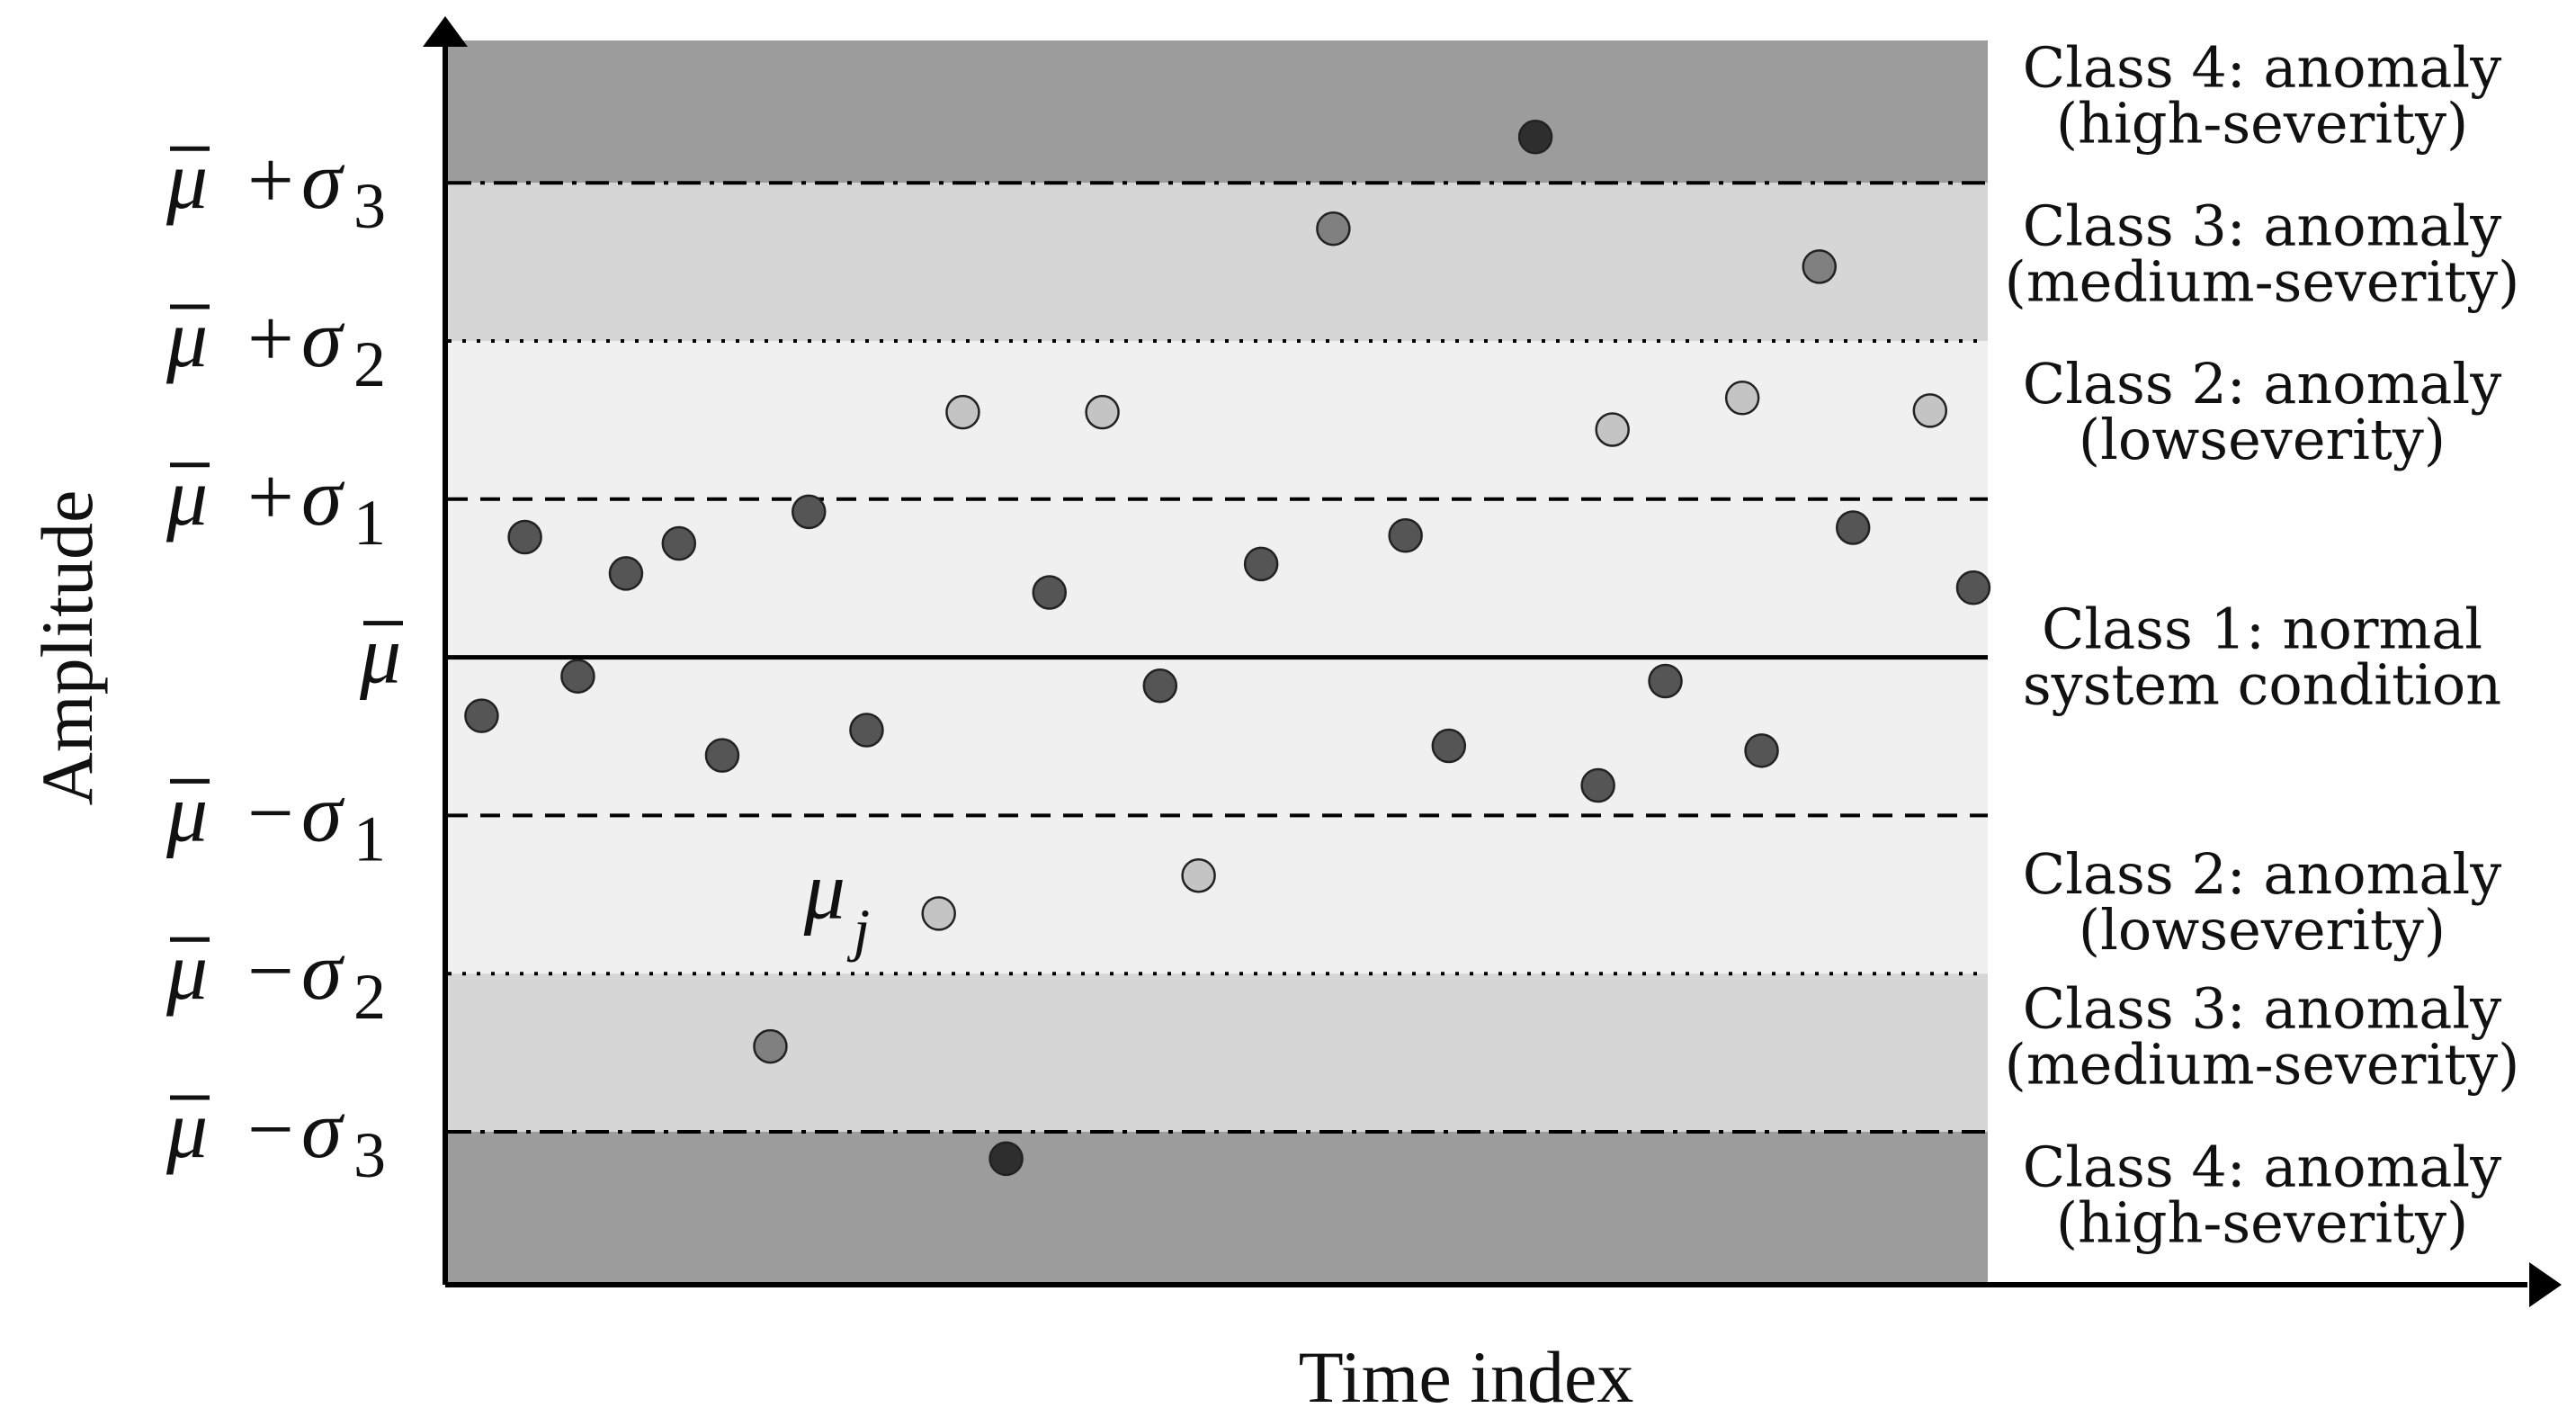 This screenshot has height=1417, width=2576. I want to click on y-tick-mean: μ, so click(381, 655).